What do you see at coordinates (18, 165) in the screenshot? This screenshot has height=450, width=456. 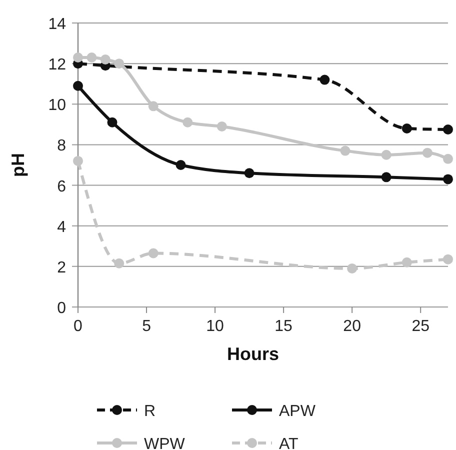 I see `y-axis-title: pH` at bounding box center [18, 165].